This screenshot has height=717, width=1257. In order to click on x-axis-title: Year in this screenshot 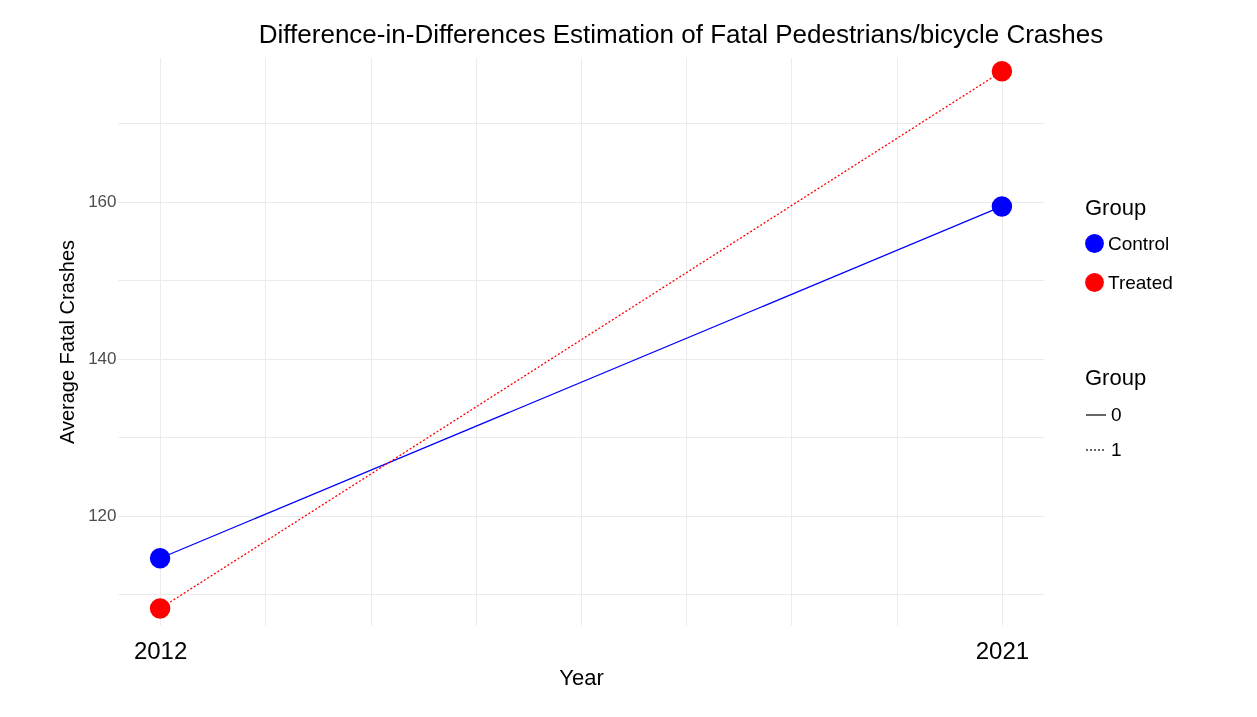, I will do `click(581, 677)`.